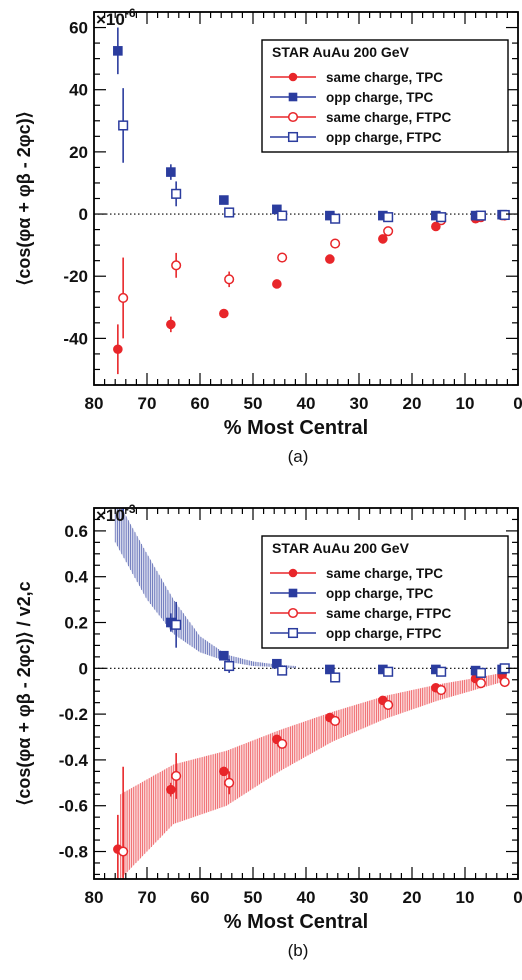 The width and height of the screenshot is (522, 980). I want to click on y-tick-label: 40, so click(78, 90).